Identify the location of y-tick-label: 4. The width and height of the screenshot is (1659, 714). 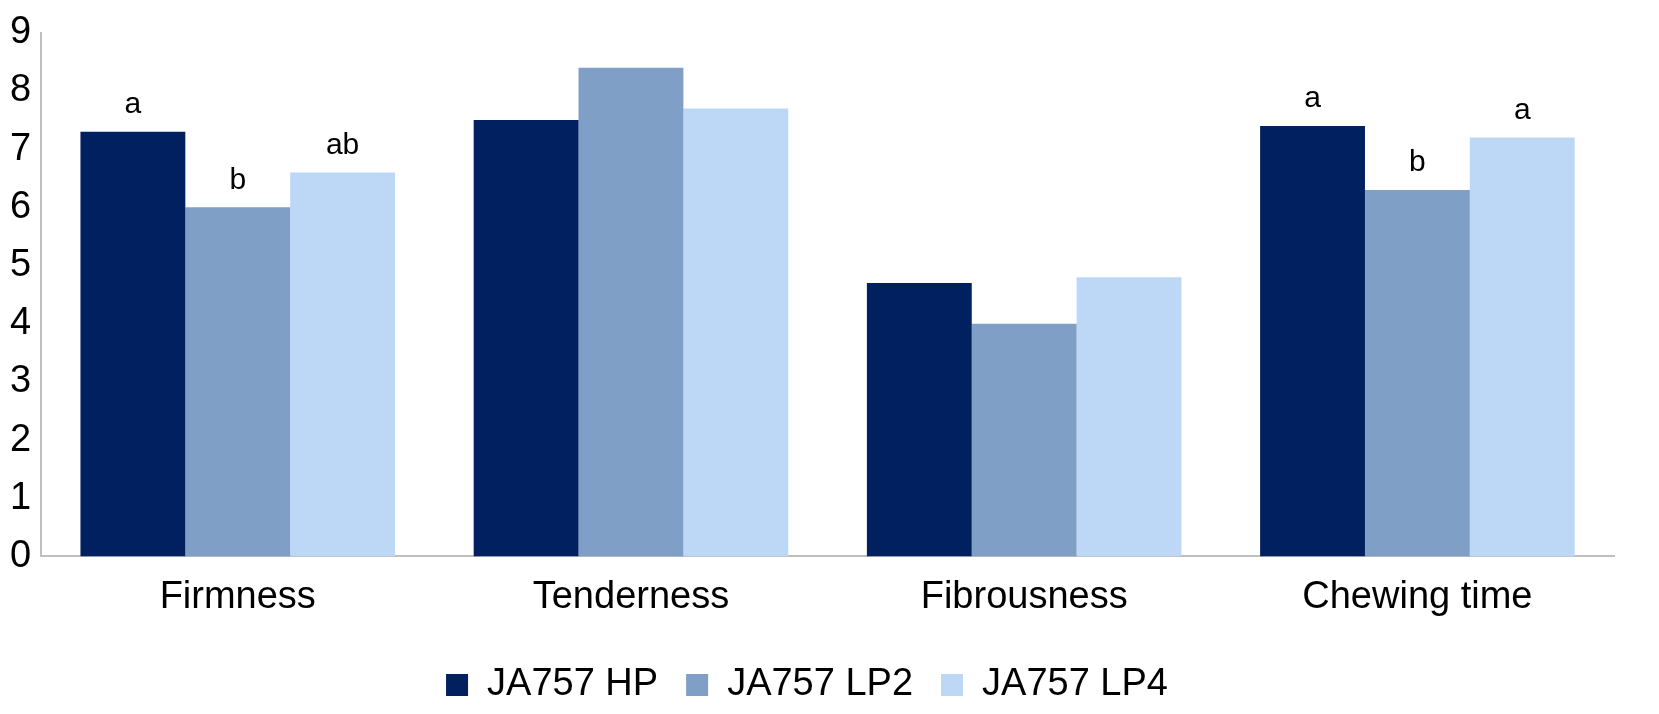
(20, 321).